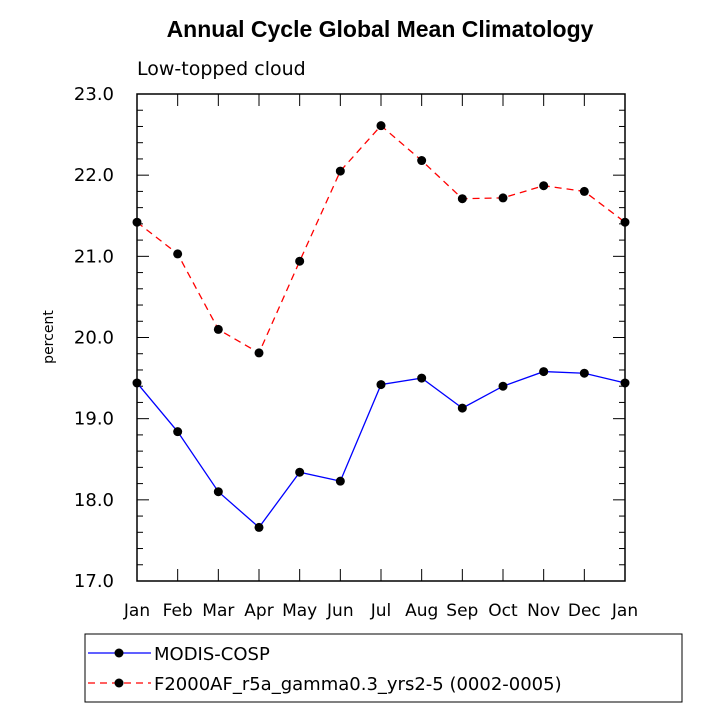  Describe the element at coordinates (119, 683) in the screenshot. I see `legend-marker-f2000af` at that location.